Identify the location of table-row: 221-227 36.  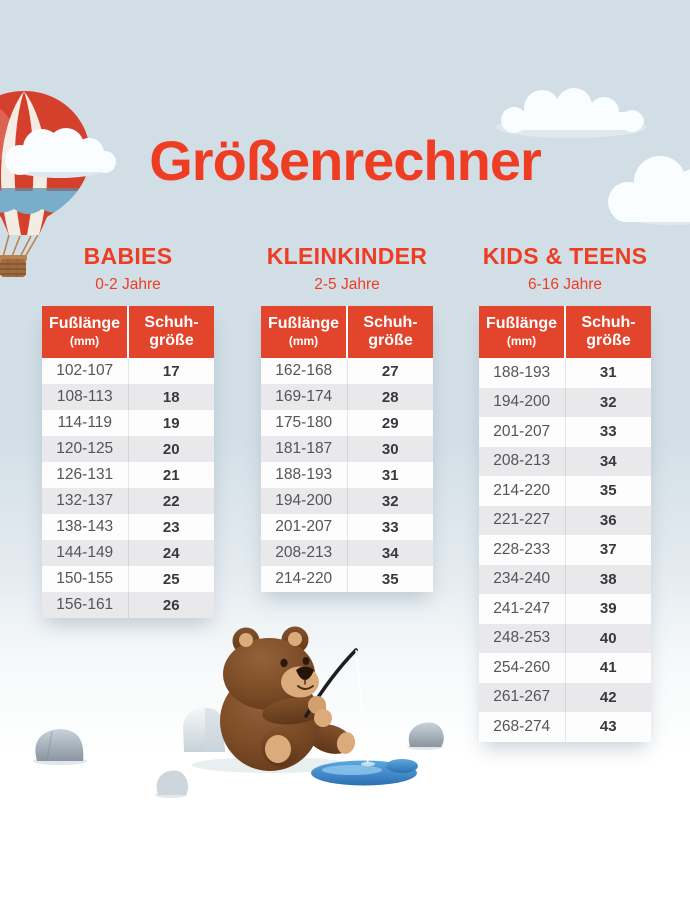
(565, 520).